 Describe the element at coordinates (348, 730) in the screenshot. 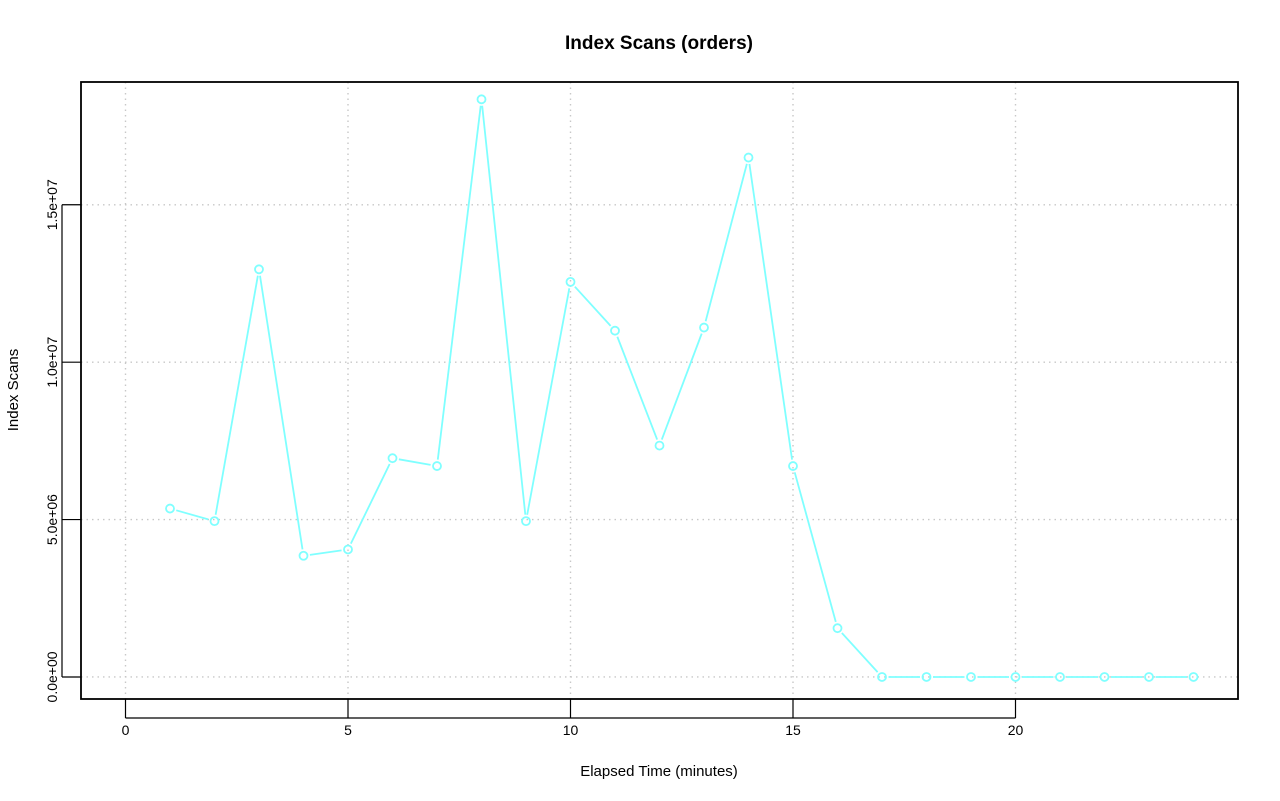

I see `x-tick-label-1: 5` at that location.